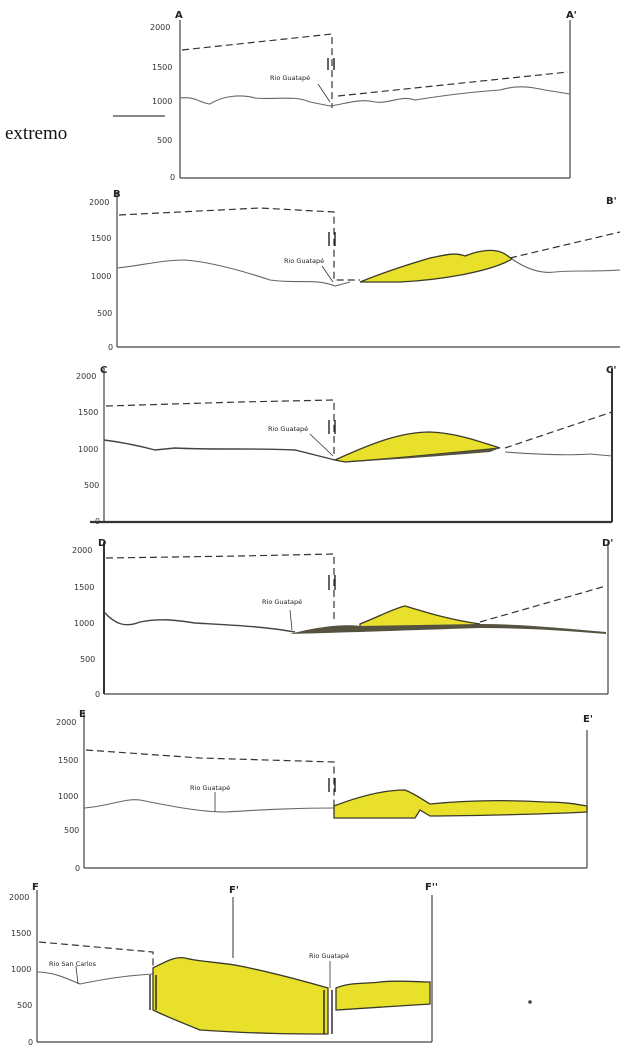 The width and height of the screenshot is (622, 1046). Describe the element at coordinates (611, 370) in the screenshot. I see `section-c-end-label: C'` at that location.